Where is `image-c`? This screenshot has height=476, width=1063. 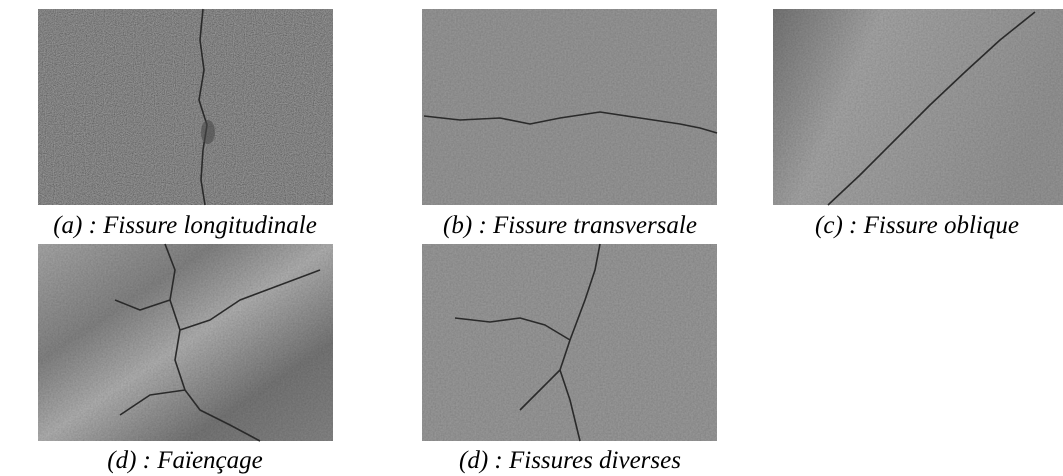 image-c is located at coordinates (918, 107).